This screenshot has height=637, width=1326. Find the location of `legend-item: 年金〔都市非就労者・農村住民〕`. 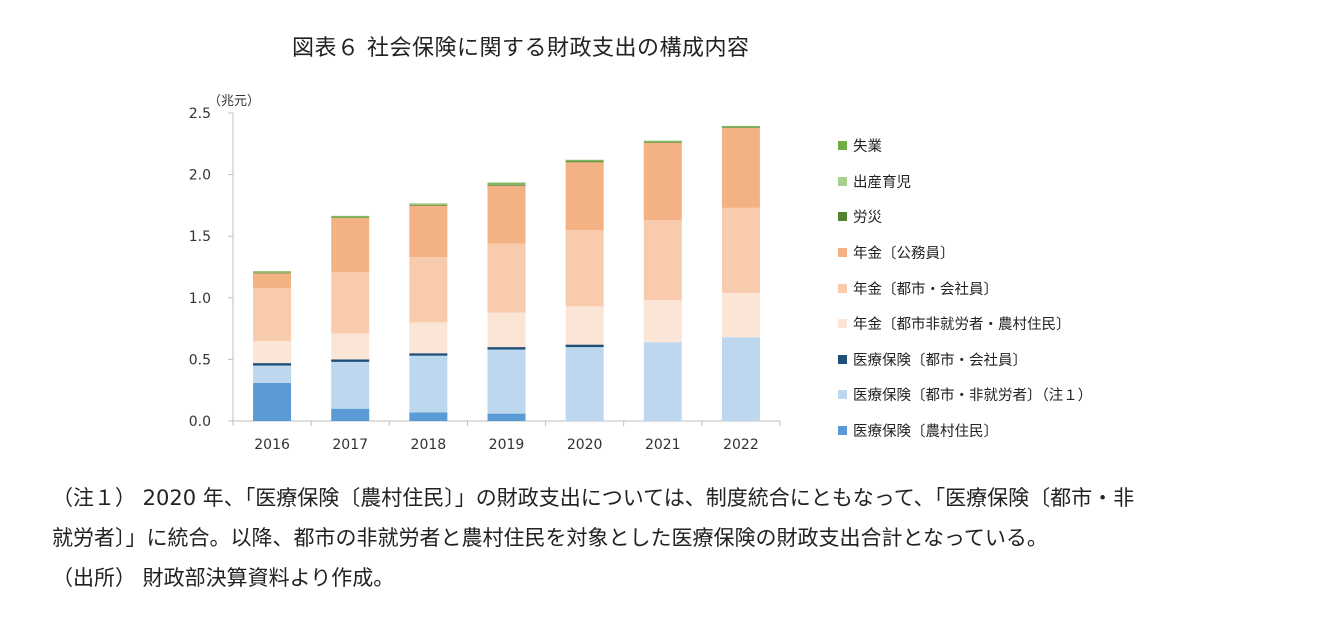

legend-item: 年金〔都市非就労者・農村住民〕 is located at coordinates (965, 324).